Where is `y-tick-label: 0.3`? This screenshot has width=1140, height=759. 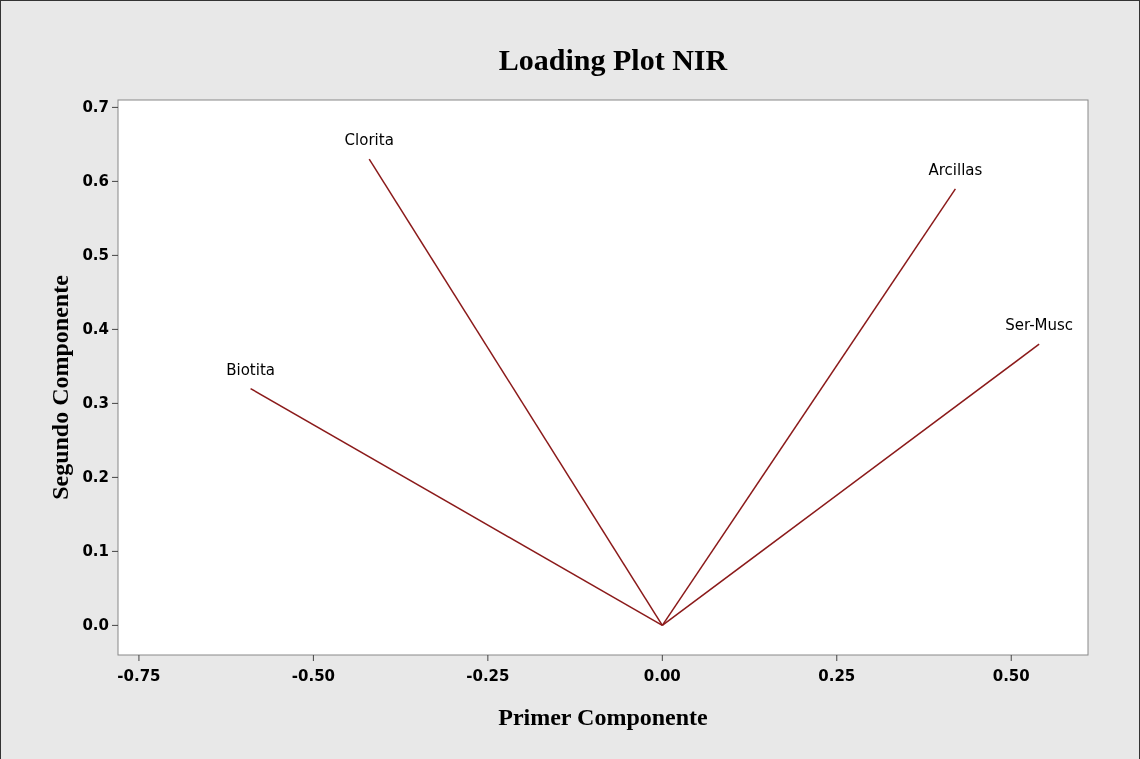 y-tick-label: 0.3 is located at coordinates (95, 403).